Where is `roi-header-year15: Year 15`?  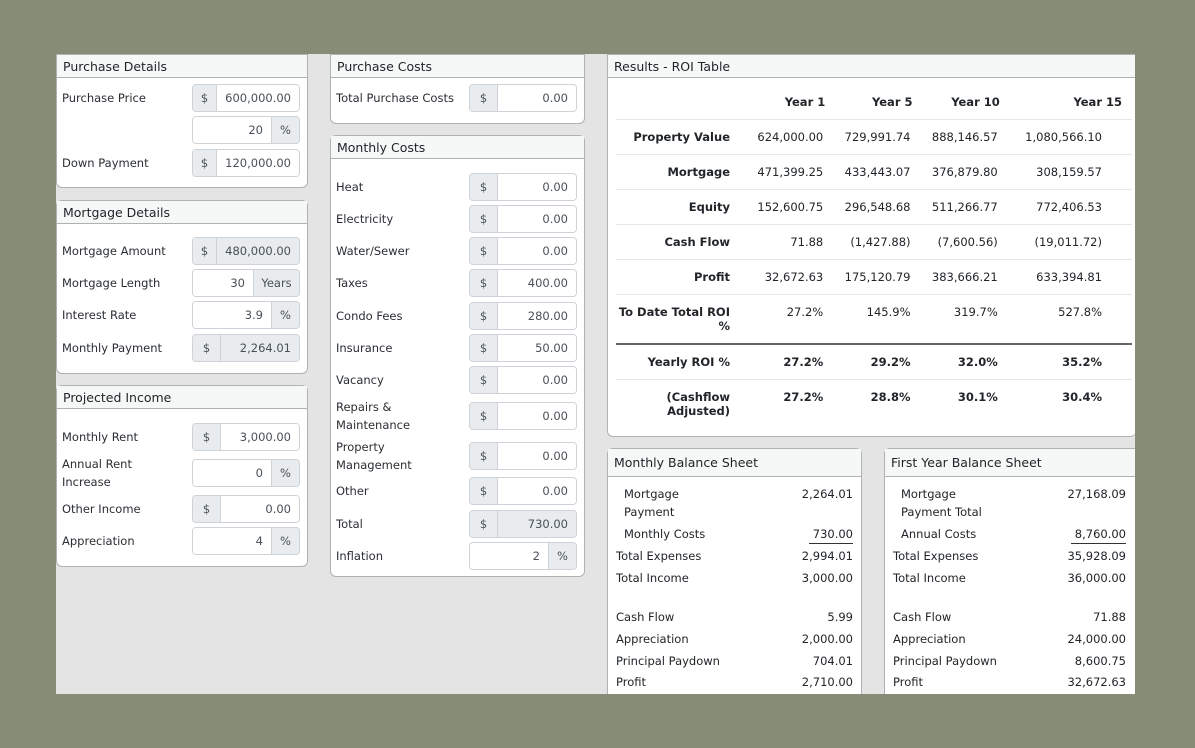 roi-header-year15: Year 15 is located at coordinates (1097, 101).